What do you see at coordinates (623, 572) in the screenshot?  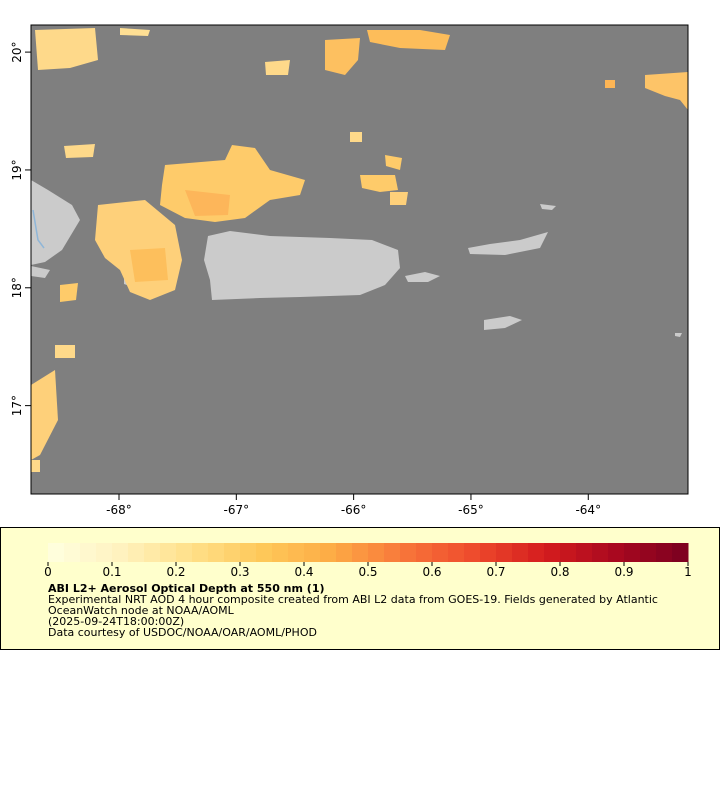 I see `colorbar-tick-label: 0.9` at bounding box center [623, 572].